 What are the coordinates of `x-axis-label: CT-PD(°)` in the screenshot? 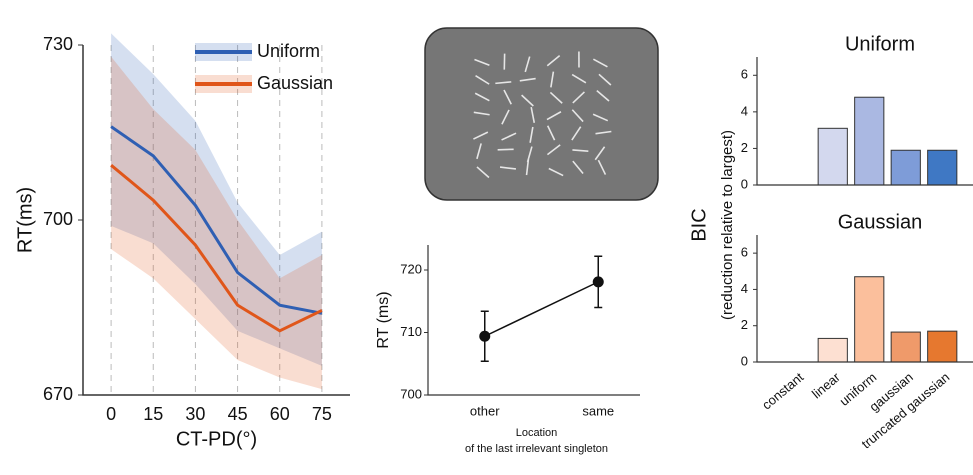 It's located at (216, 439).